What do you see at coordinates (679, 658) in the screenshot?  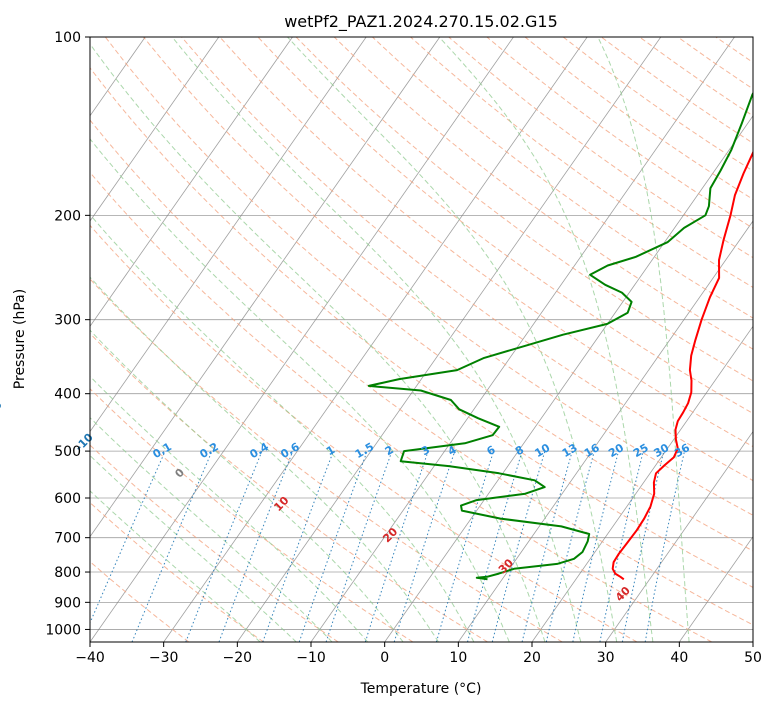 I see `x-tick-label: 40` at bounding box center [679, 658].